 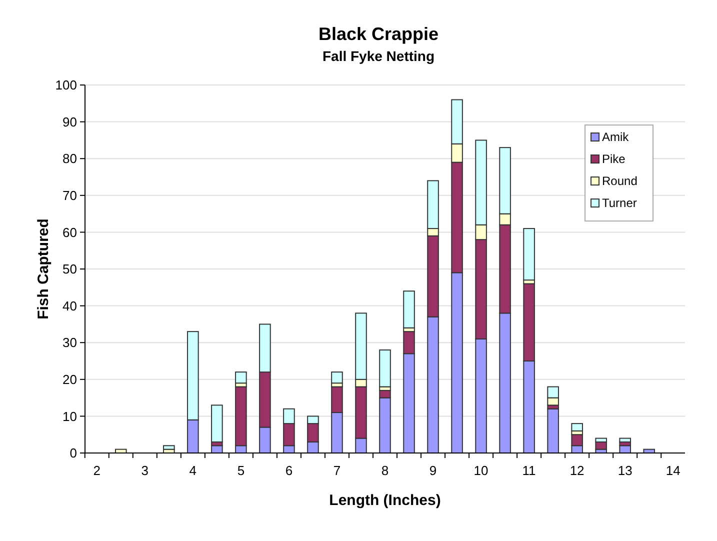 I want to click on y-axis-title: Fish Captured, so click(x=43, y=269).